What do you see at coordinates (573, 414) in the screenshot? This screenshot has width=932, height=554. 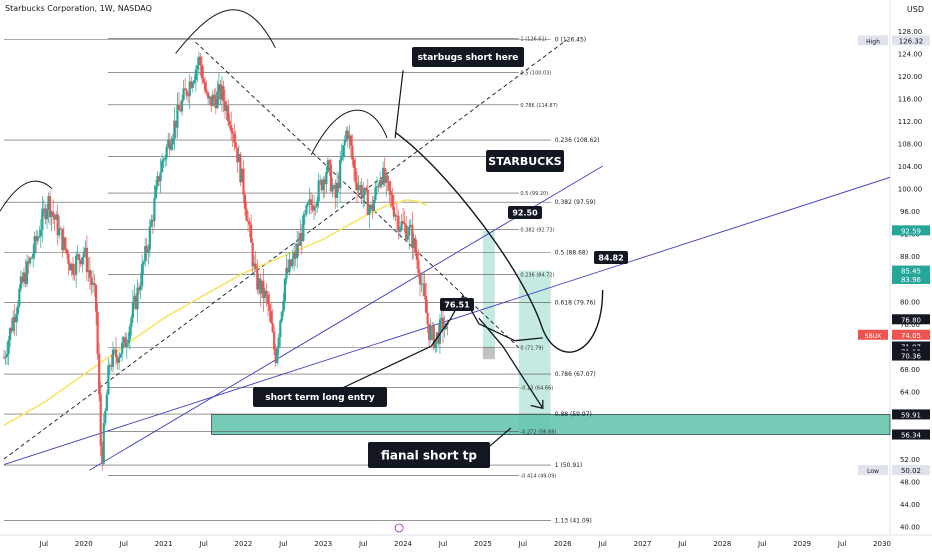 I see `fib-lower-label: 0.88 (59.97)` at bounding box center [573, 414].